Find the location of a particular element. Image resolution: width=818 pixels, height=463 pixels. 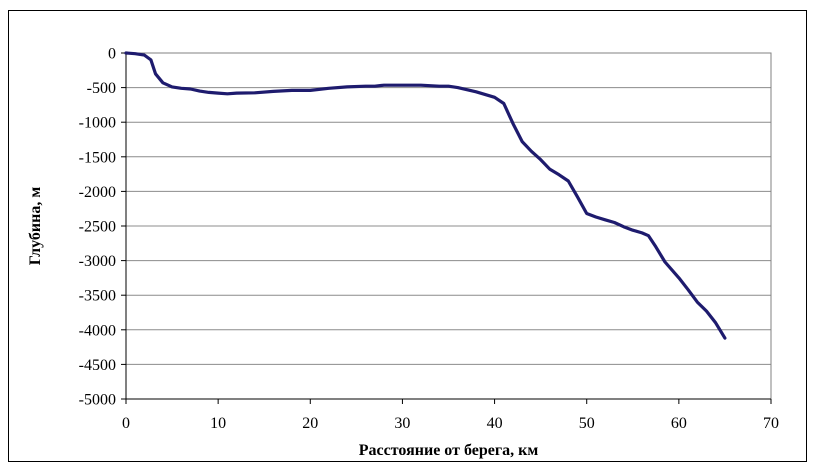

y-tick-label: -4000 is located at coordinates (97, 330).